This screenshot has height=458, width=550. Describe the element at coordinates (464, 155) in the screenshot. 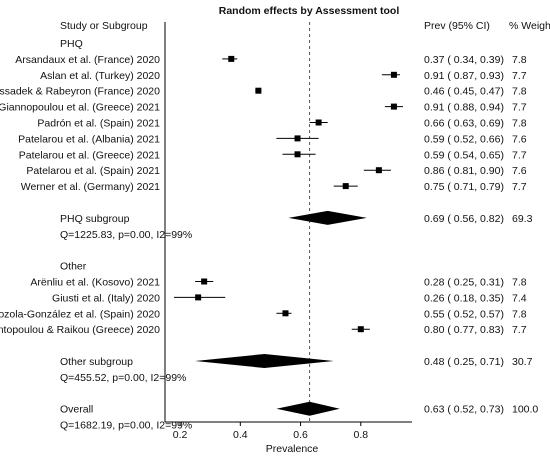

I see `ci-text: 0.59 ( 0.54, 0.65)` at that location.